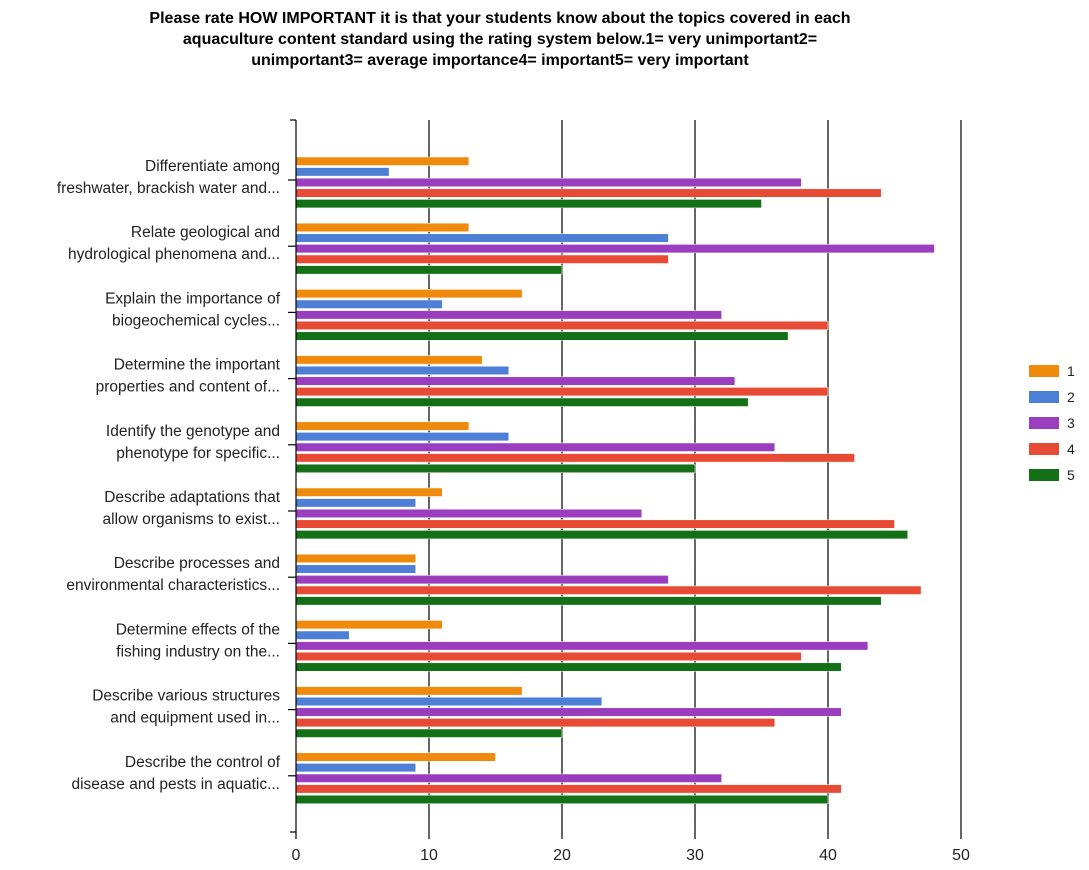  I want to click on category-label: Describe processes and, so click(197, 563).